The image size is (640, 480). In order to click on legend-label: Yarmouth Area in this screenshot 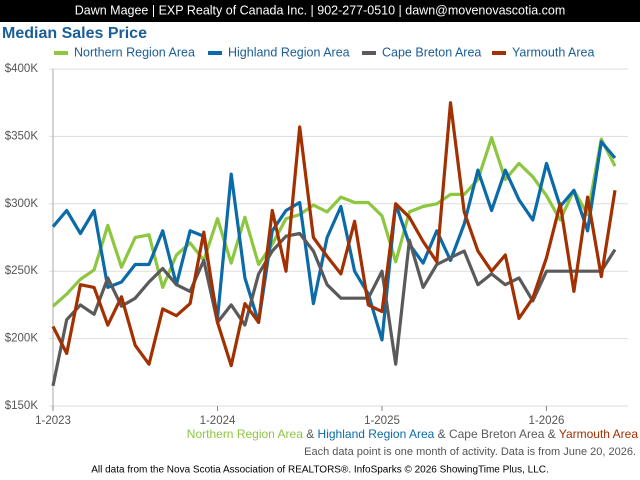, I will do `click(553, 52)`.